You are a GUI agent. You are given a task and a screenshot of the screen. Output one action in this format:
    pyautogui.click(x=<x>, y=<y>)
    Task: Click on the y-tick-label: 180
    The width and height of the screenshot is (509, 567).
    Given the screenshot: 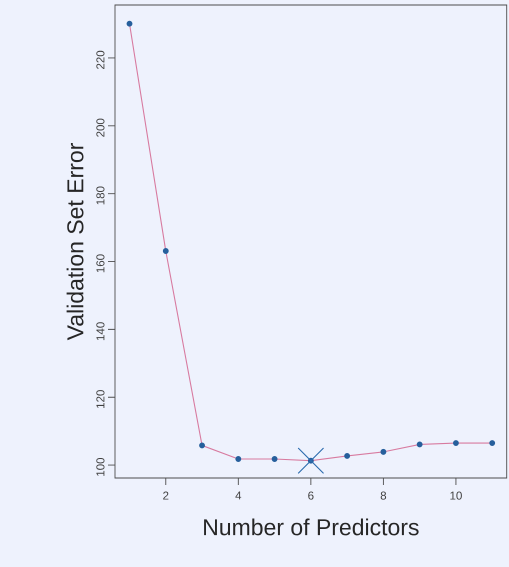 What is the action you would take?
    pyautogui.click(x=100, y=195)
    